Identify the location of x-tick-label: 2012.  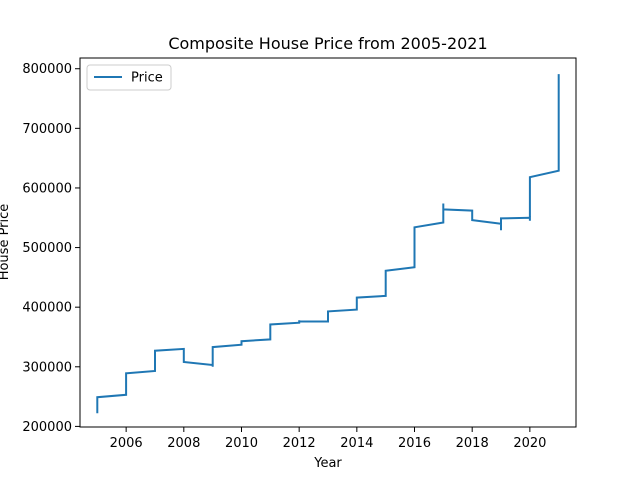
(299, 443).